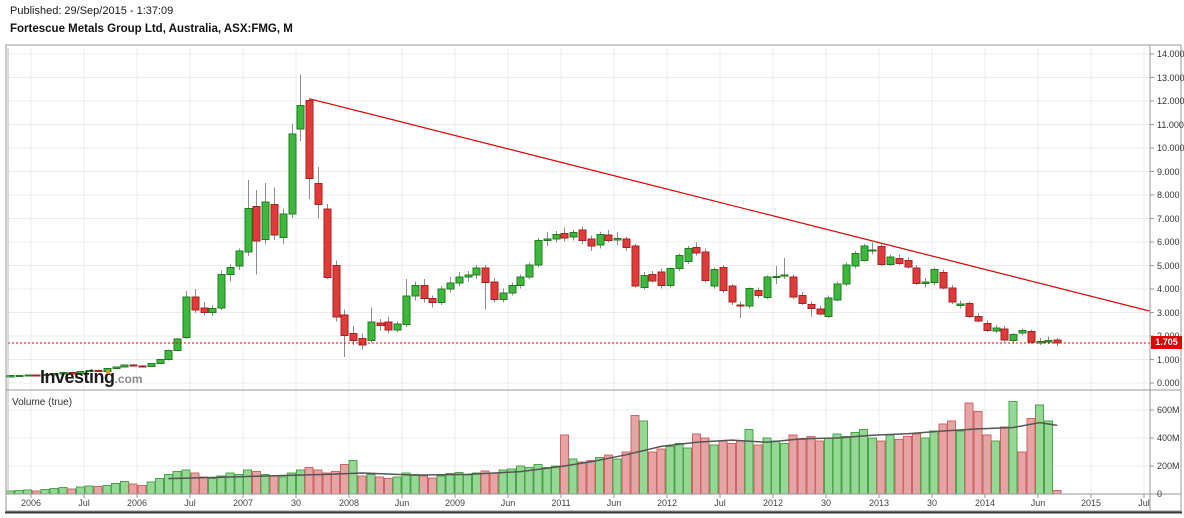 Image resolution: width=1184 pixels, height=518 pixels. What do you see at coordinates (1168, 289) in the screenshot?
I see `price-tick-label: 4.000` at bounding box center [1168, 289].